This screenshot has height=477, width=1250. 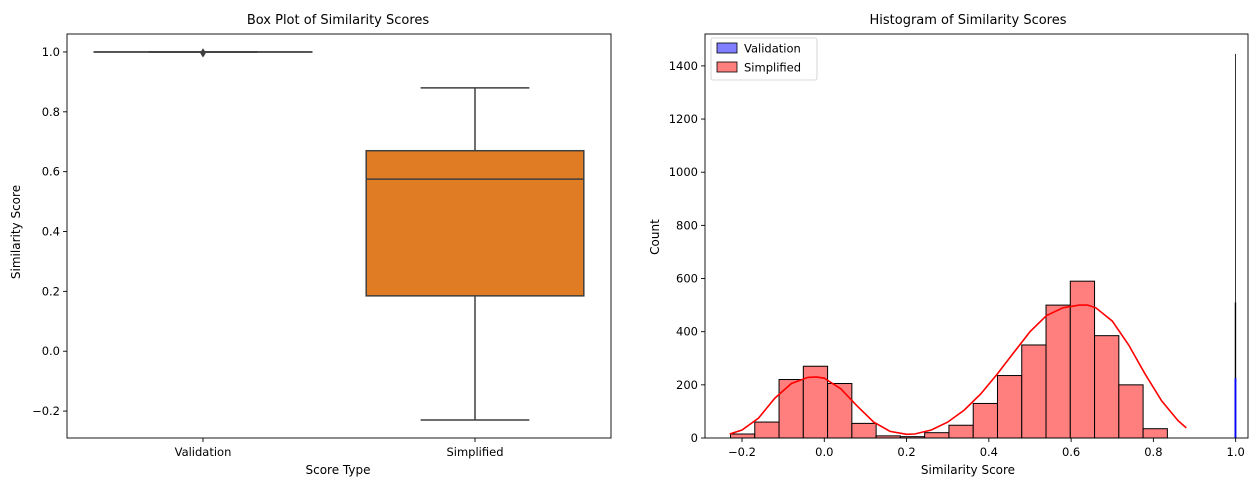 What do you see at coordinates (742, 452) in the screenshot?
I see `hist-x-tick-label: −0.2` at bounding box center [742, 452].